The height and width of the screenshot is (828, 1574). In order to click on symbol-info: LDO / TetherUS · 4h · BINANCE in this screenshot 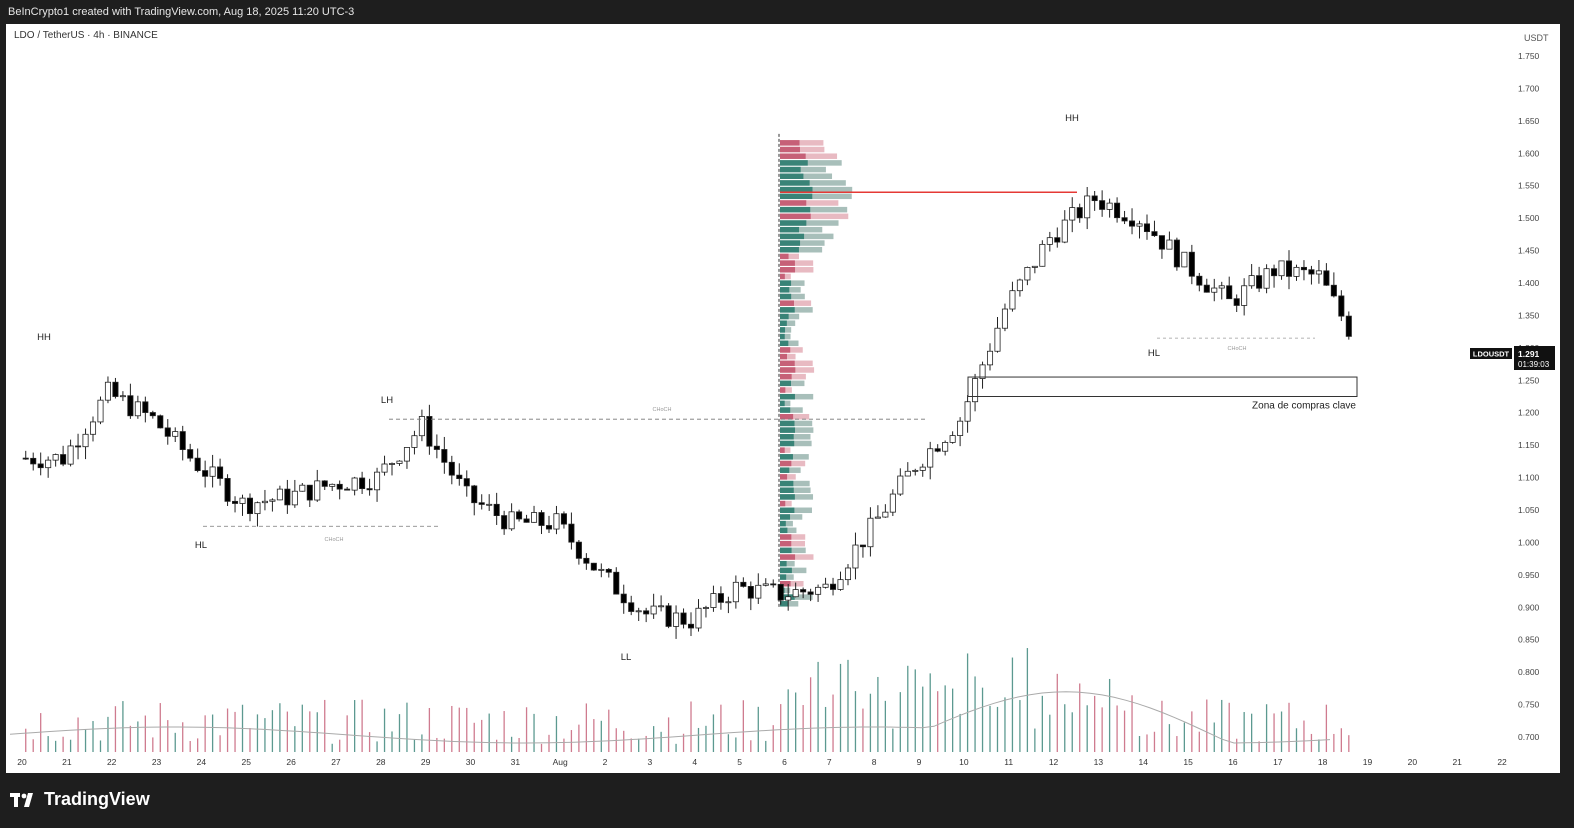, I will do `click(86, 35)`.